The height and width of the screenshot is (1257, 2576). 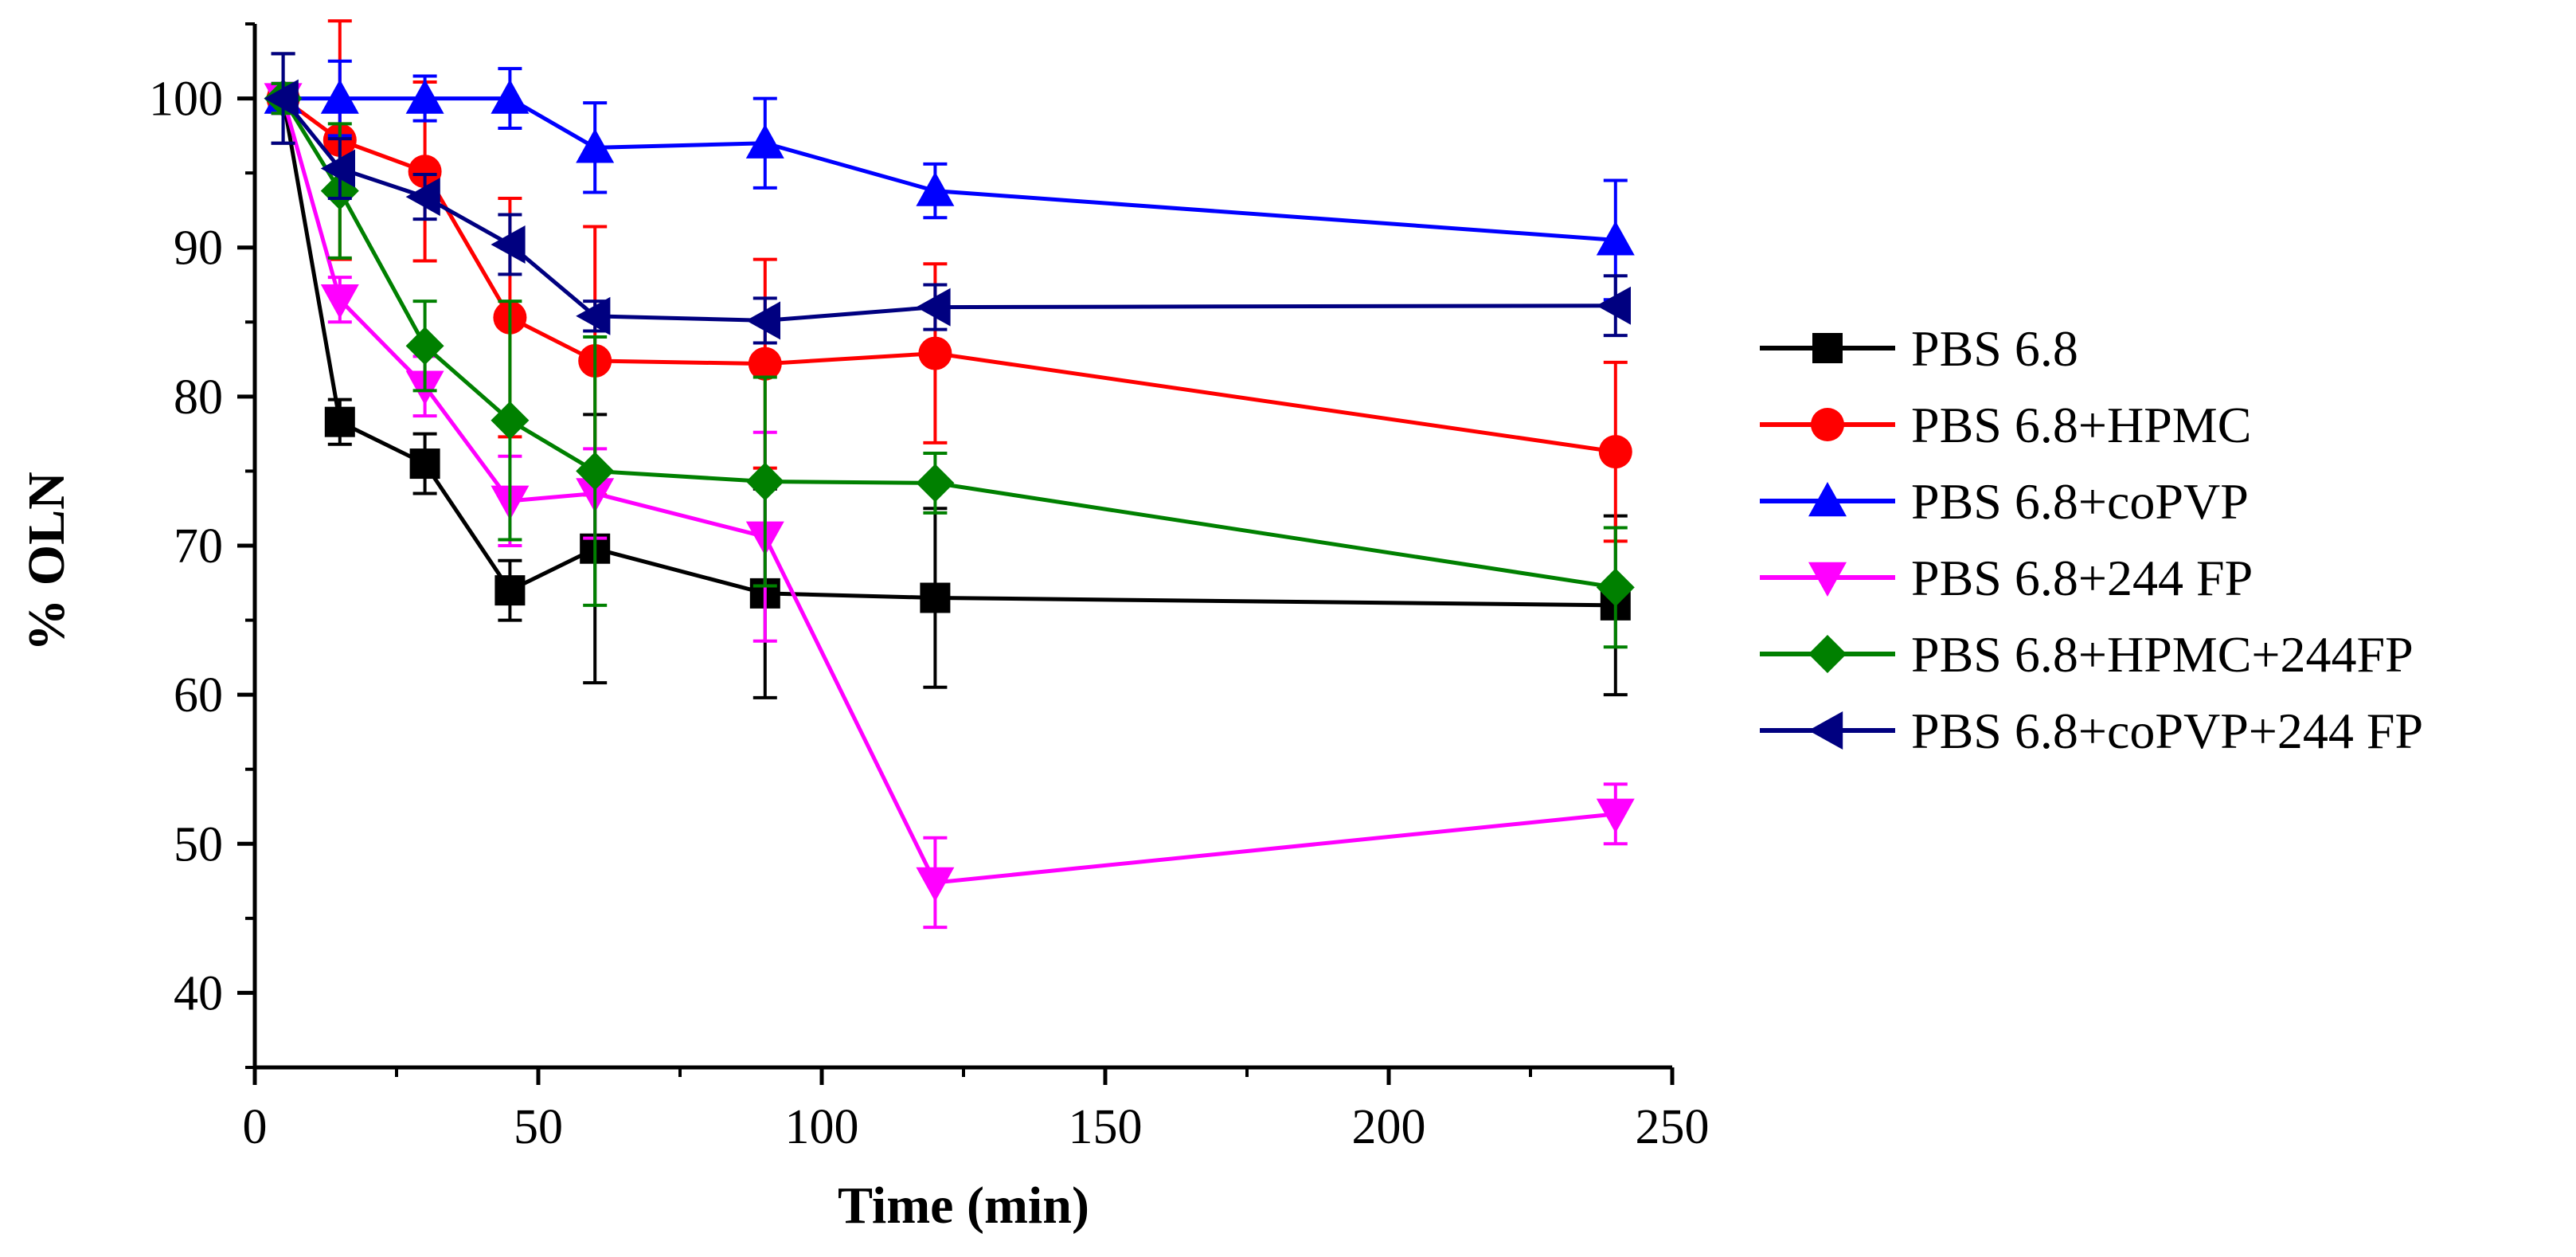 What do you see at coordinates (2080, 501) in the screenshot?
I see `legend-label: PBS 6.8+coPVP` at bounding box center [2080, 501].